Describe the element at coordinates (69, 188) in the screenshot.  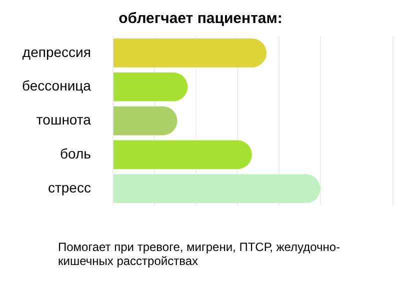
I see `y-tick-label: стресс` at that location.